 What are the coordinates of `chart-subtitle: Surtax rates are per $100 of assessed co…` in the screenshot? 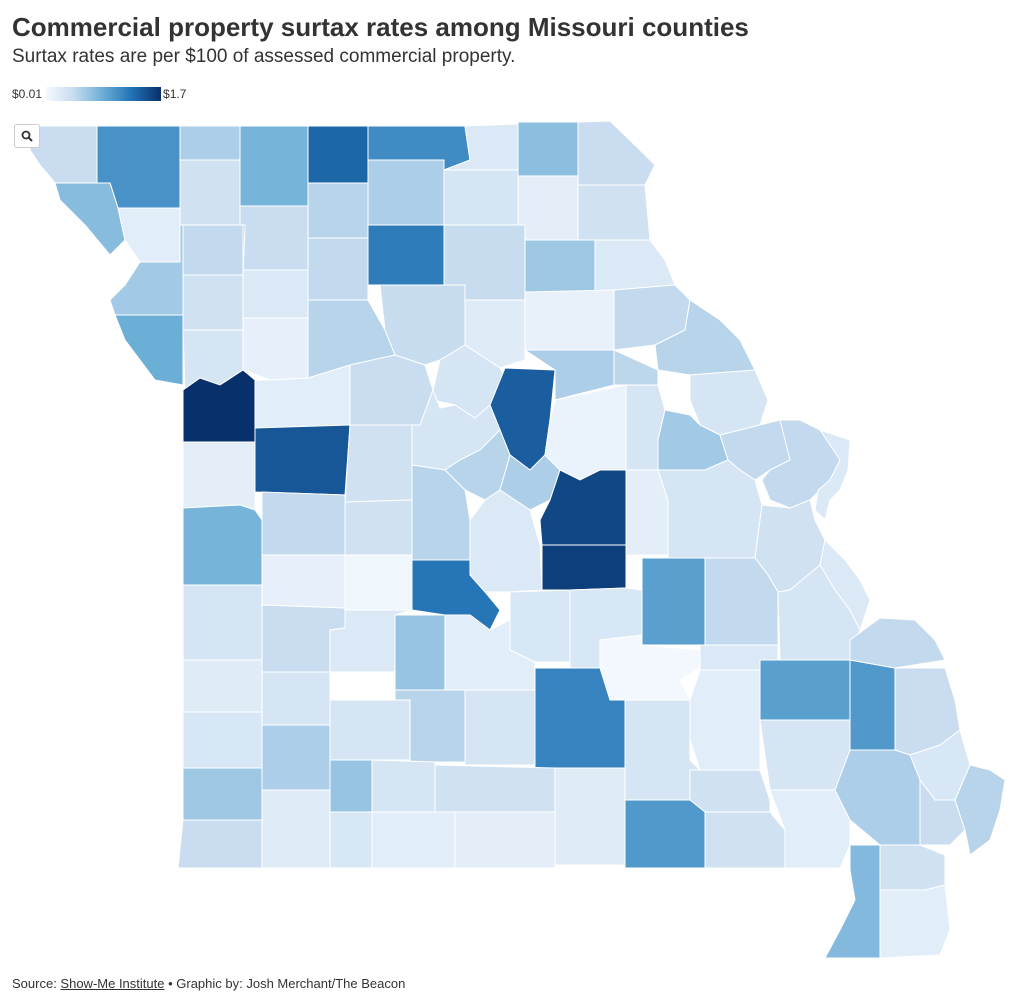 It's located at (264, 56).